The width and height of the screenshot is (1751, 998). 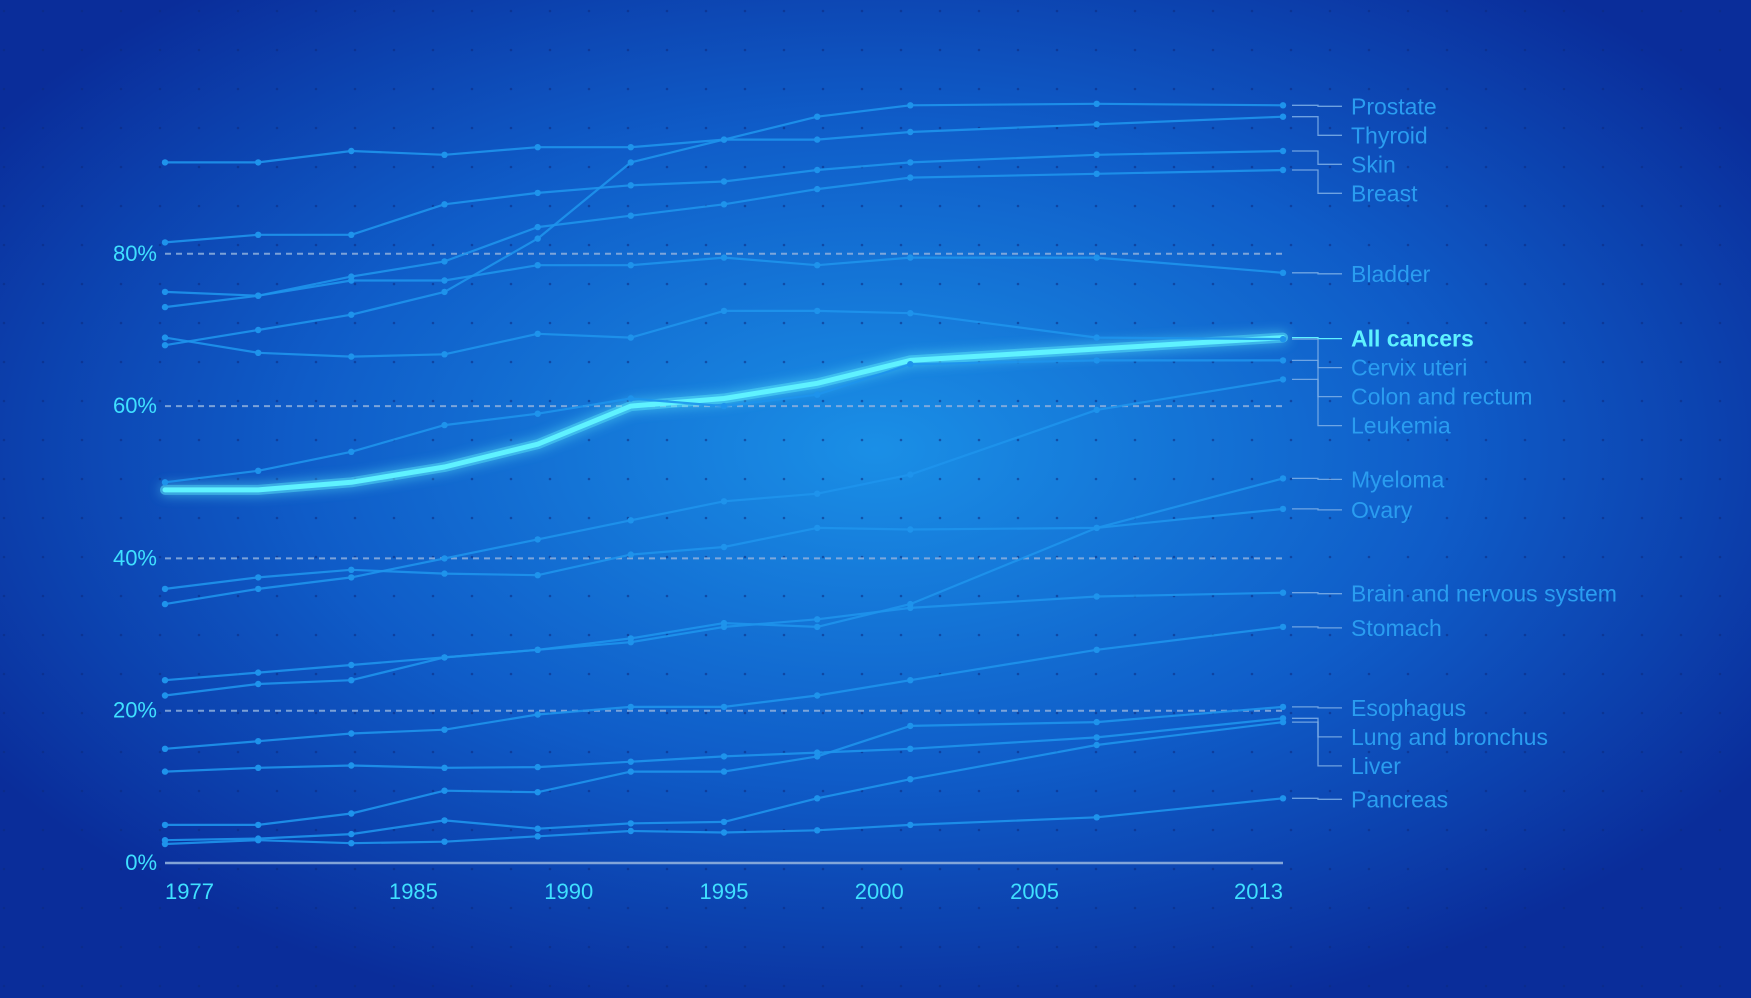 What do you see at coordinates (135, 710) in the screenshot?
I see `y-tick-label: 20%` at bounding box center [135, 710].